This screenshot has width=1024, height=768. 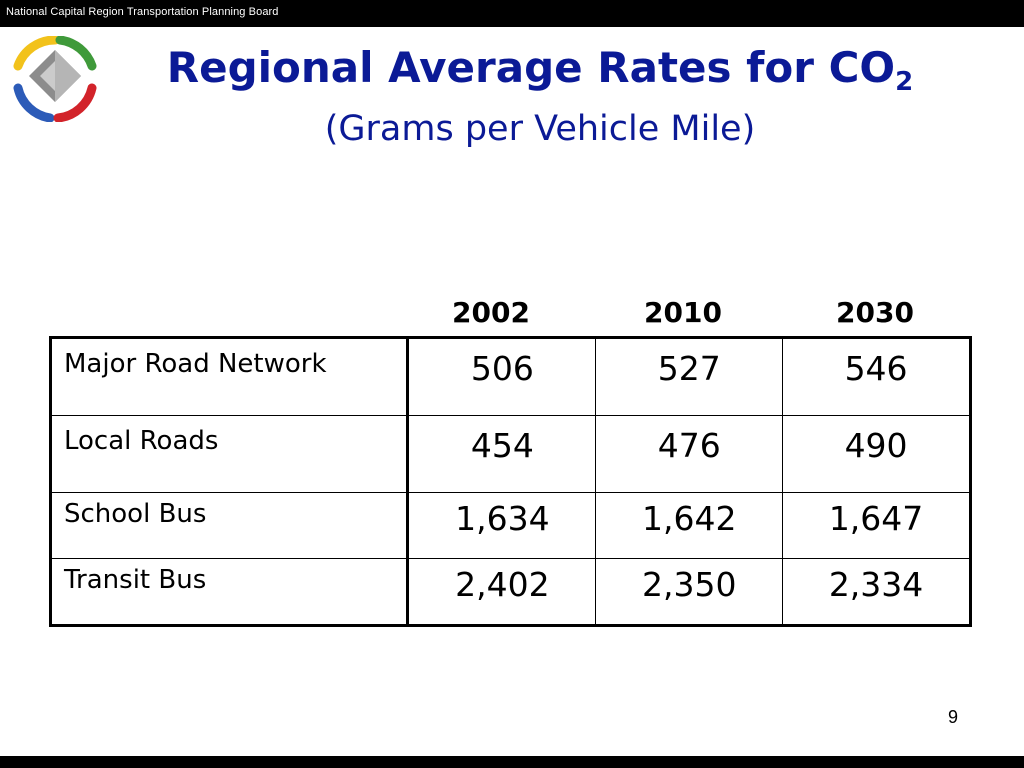 What do you see at coordinates (953, 717) in the screenshot?
I see `page-number: 9` at bounding box center [953, 717].